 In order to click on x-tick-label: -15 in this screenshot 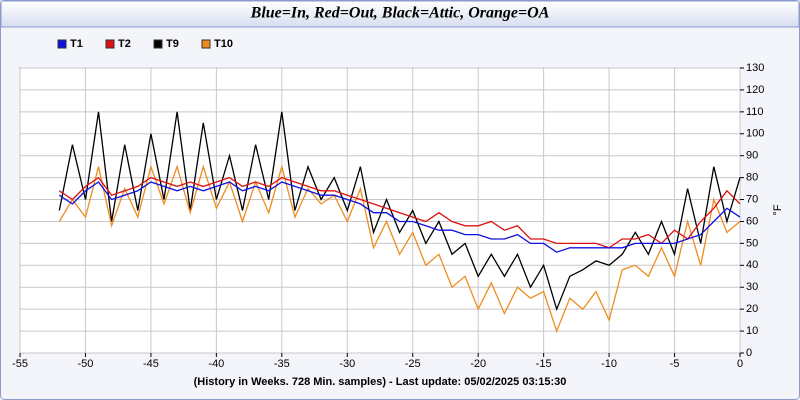, I will do `click(544, 364)`.